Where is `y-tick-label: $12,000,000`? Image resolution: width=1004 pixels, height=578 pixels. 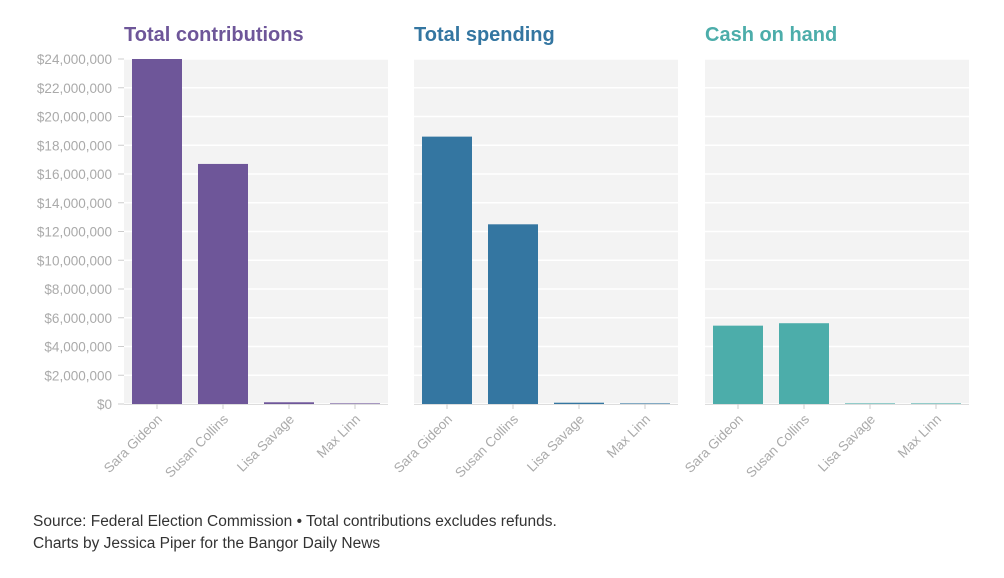 y-tick-label: $12,000,000 is located at coordinates (74, 232).